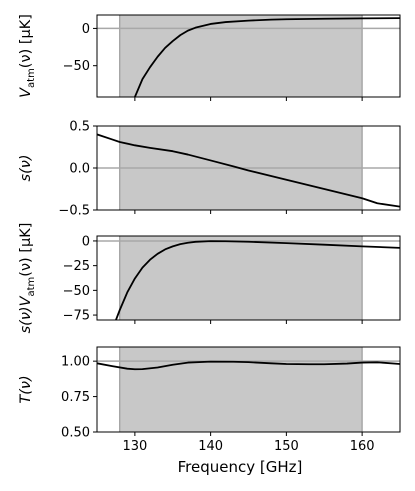 Image resolution: width=415 pixels, height=491 pixels. Describe the element at coordinates (26, 389) in the screenshot. I see `y-axis-label: T(ν)` at that location.